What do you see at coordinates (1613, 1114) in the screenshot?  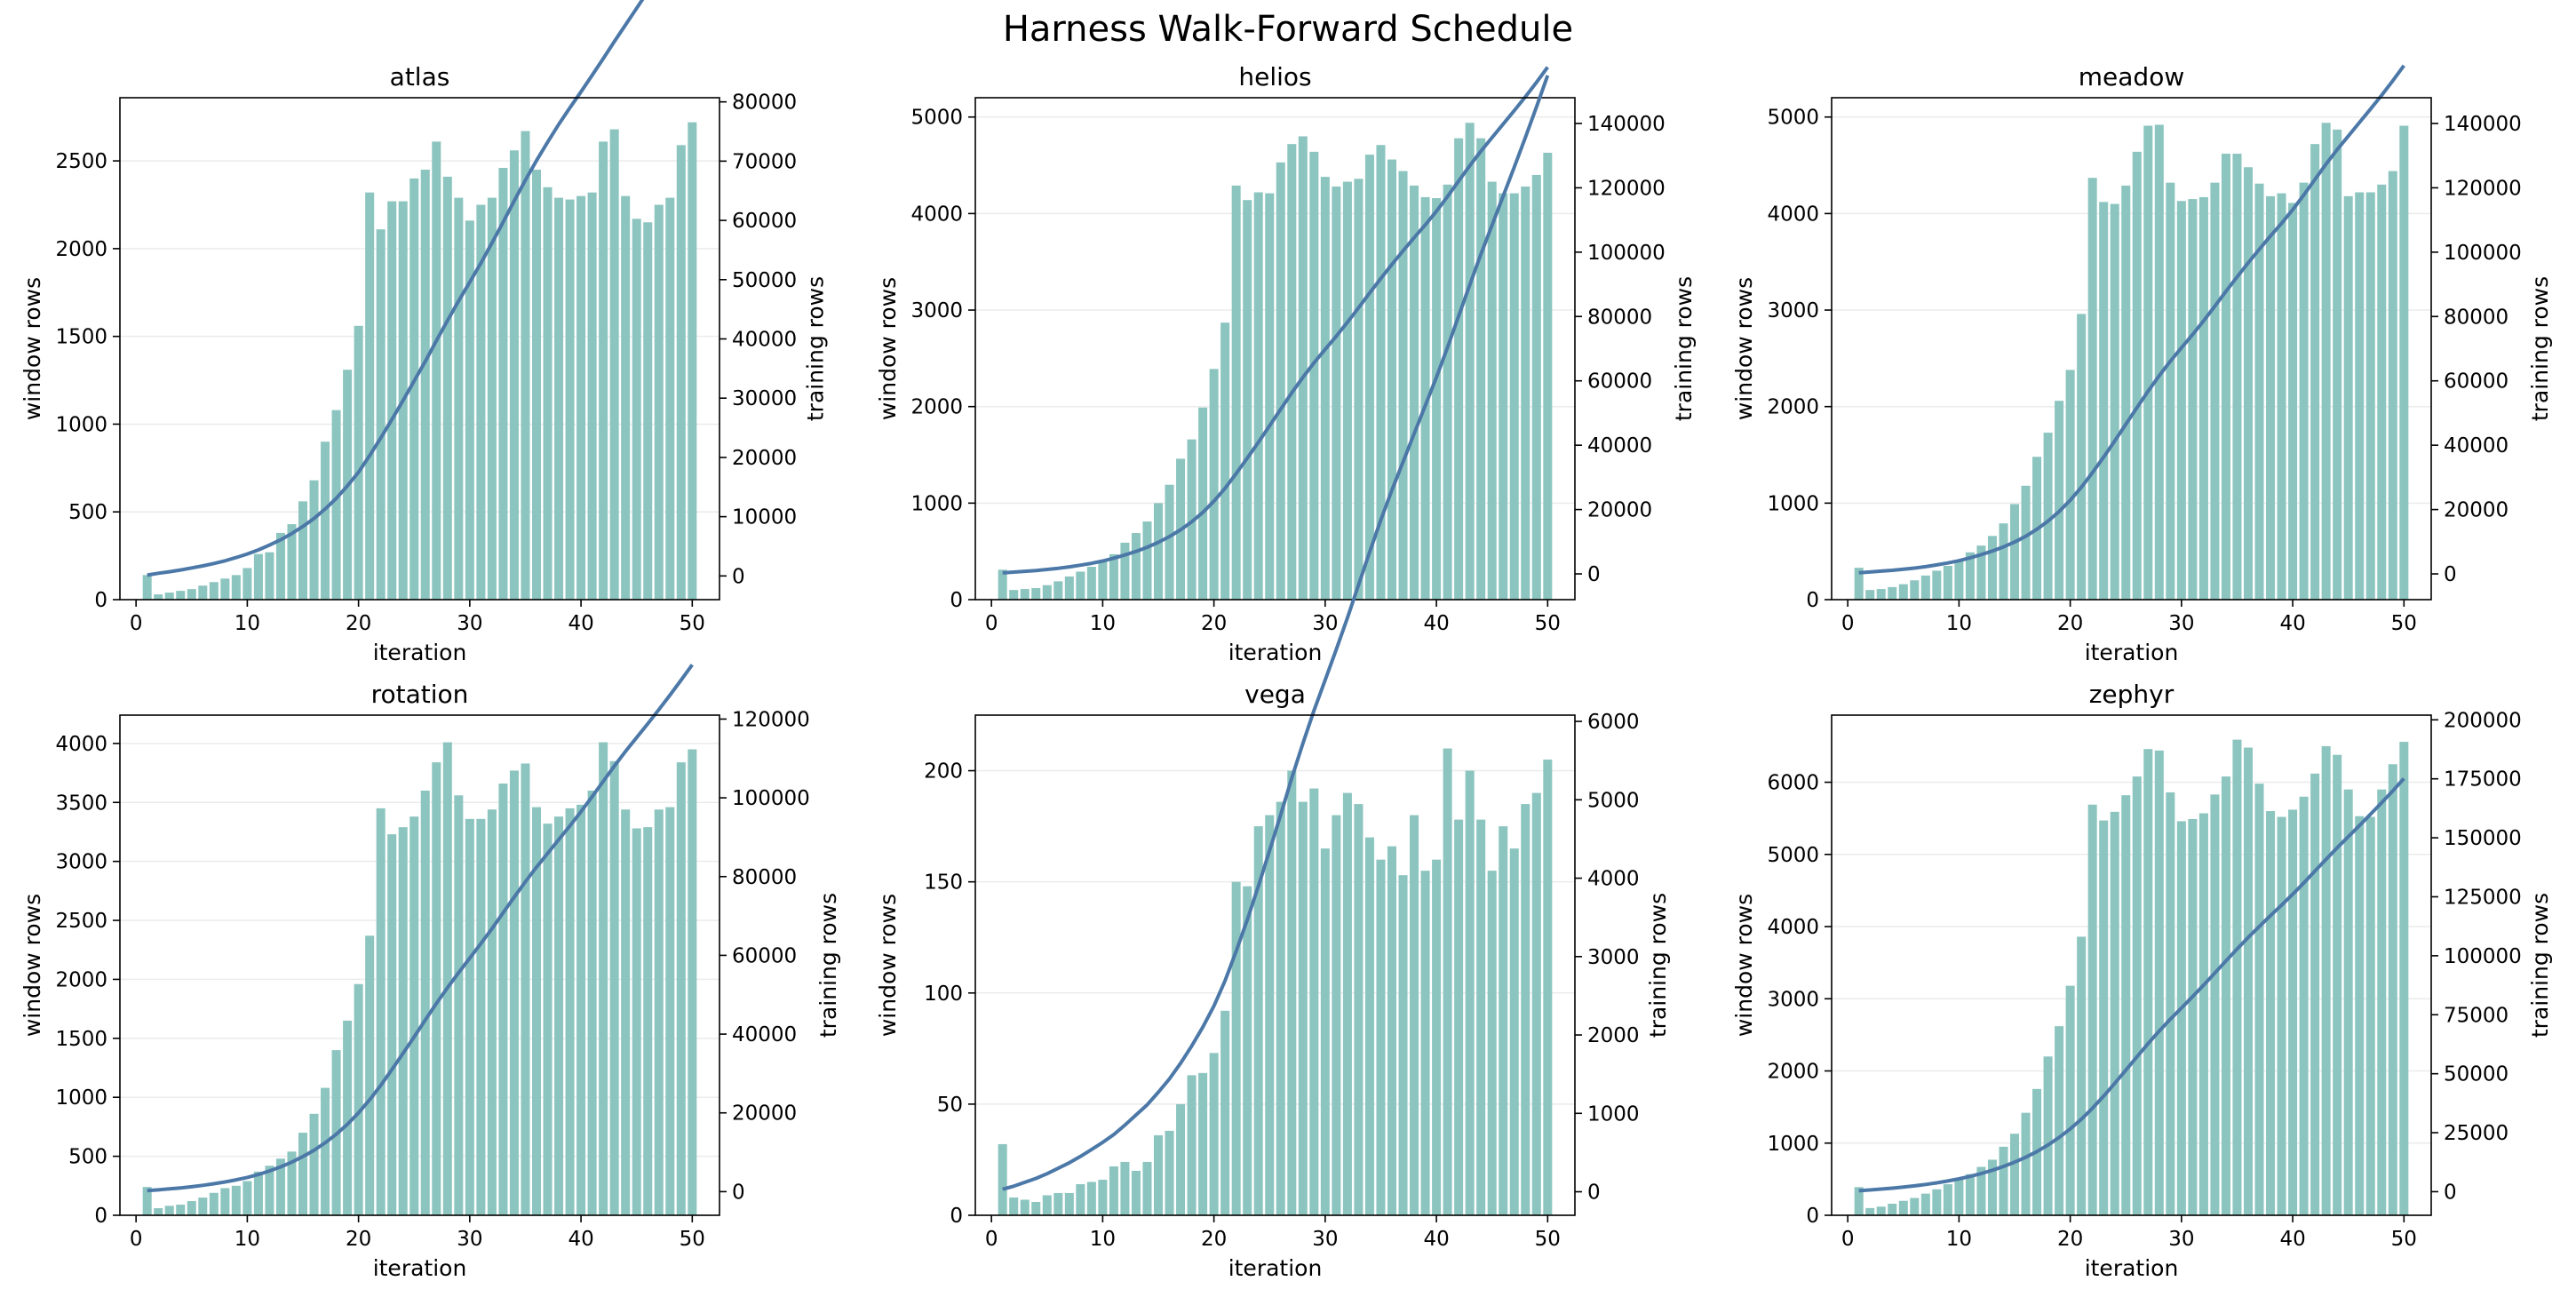 I see `y2-tick-label: 1000` at bounding box center [1613, 1114].